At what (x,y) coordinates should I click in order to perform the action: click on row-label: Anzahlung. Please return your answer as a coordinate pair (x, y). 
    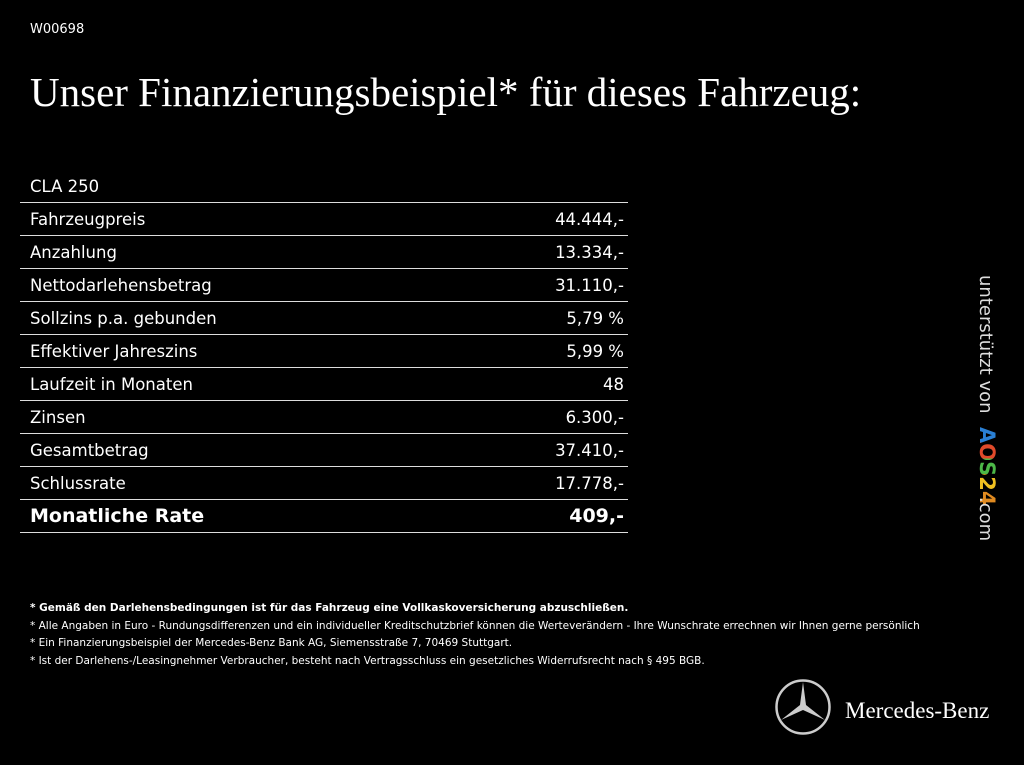
    Looking at the image, I should click on (73, 252).